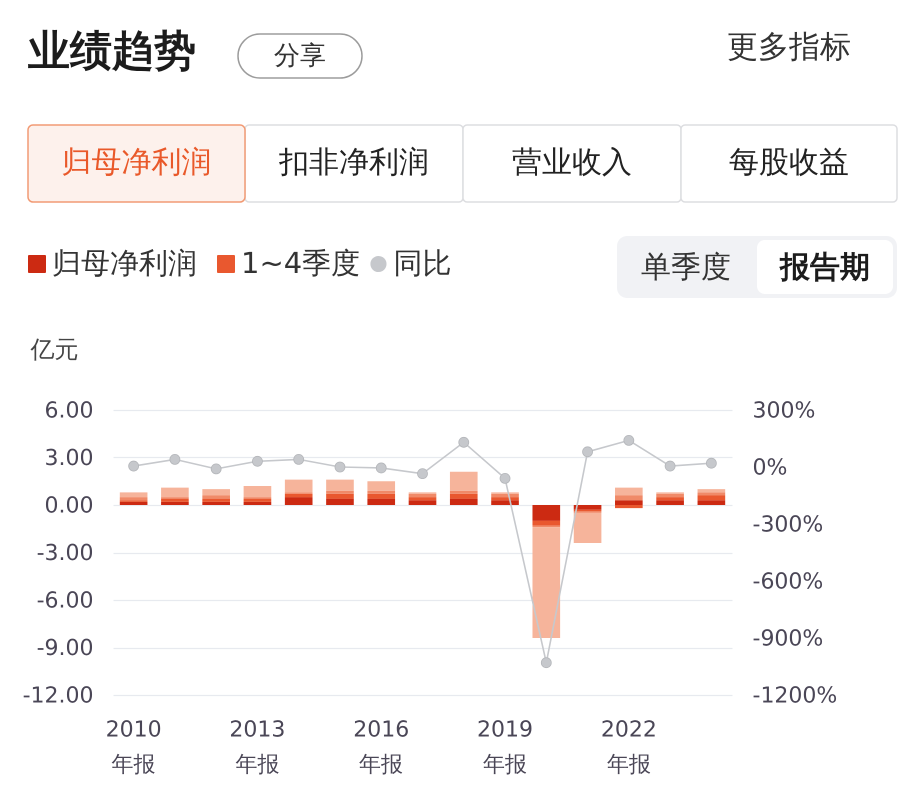 The image size is (912, 800). What do you see at coordinates (788, 582) in the screenshot?
I see `y2-tick-label: -600%` at bounding box center [788, 582].